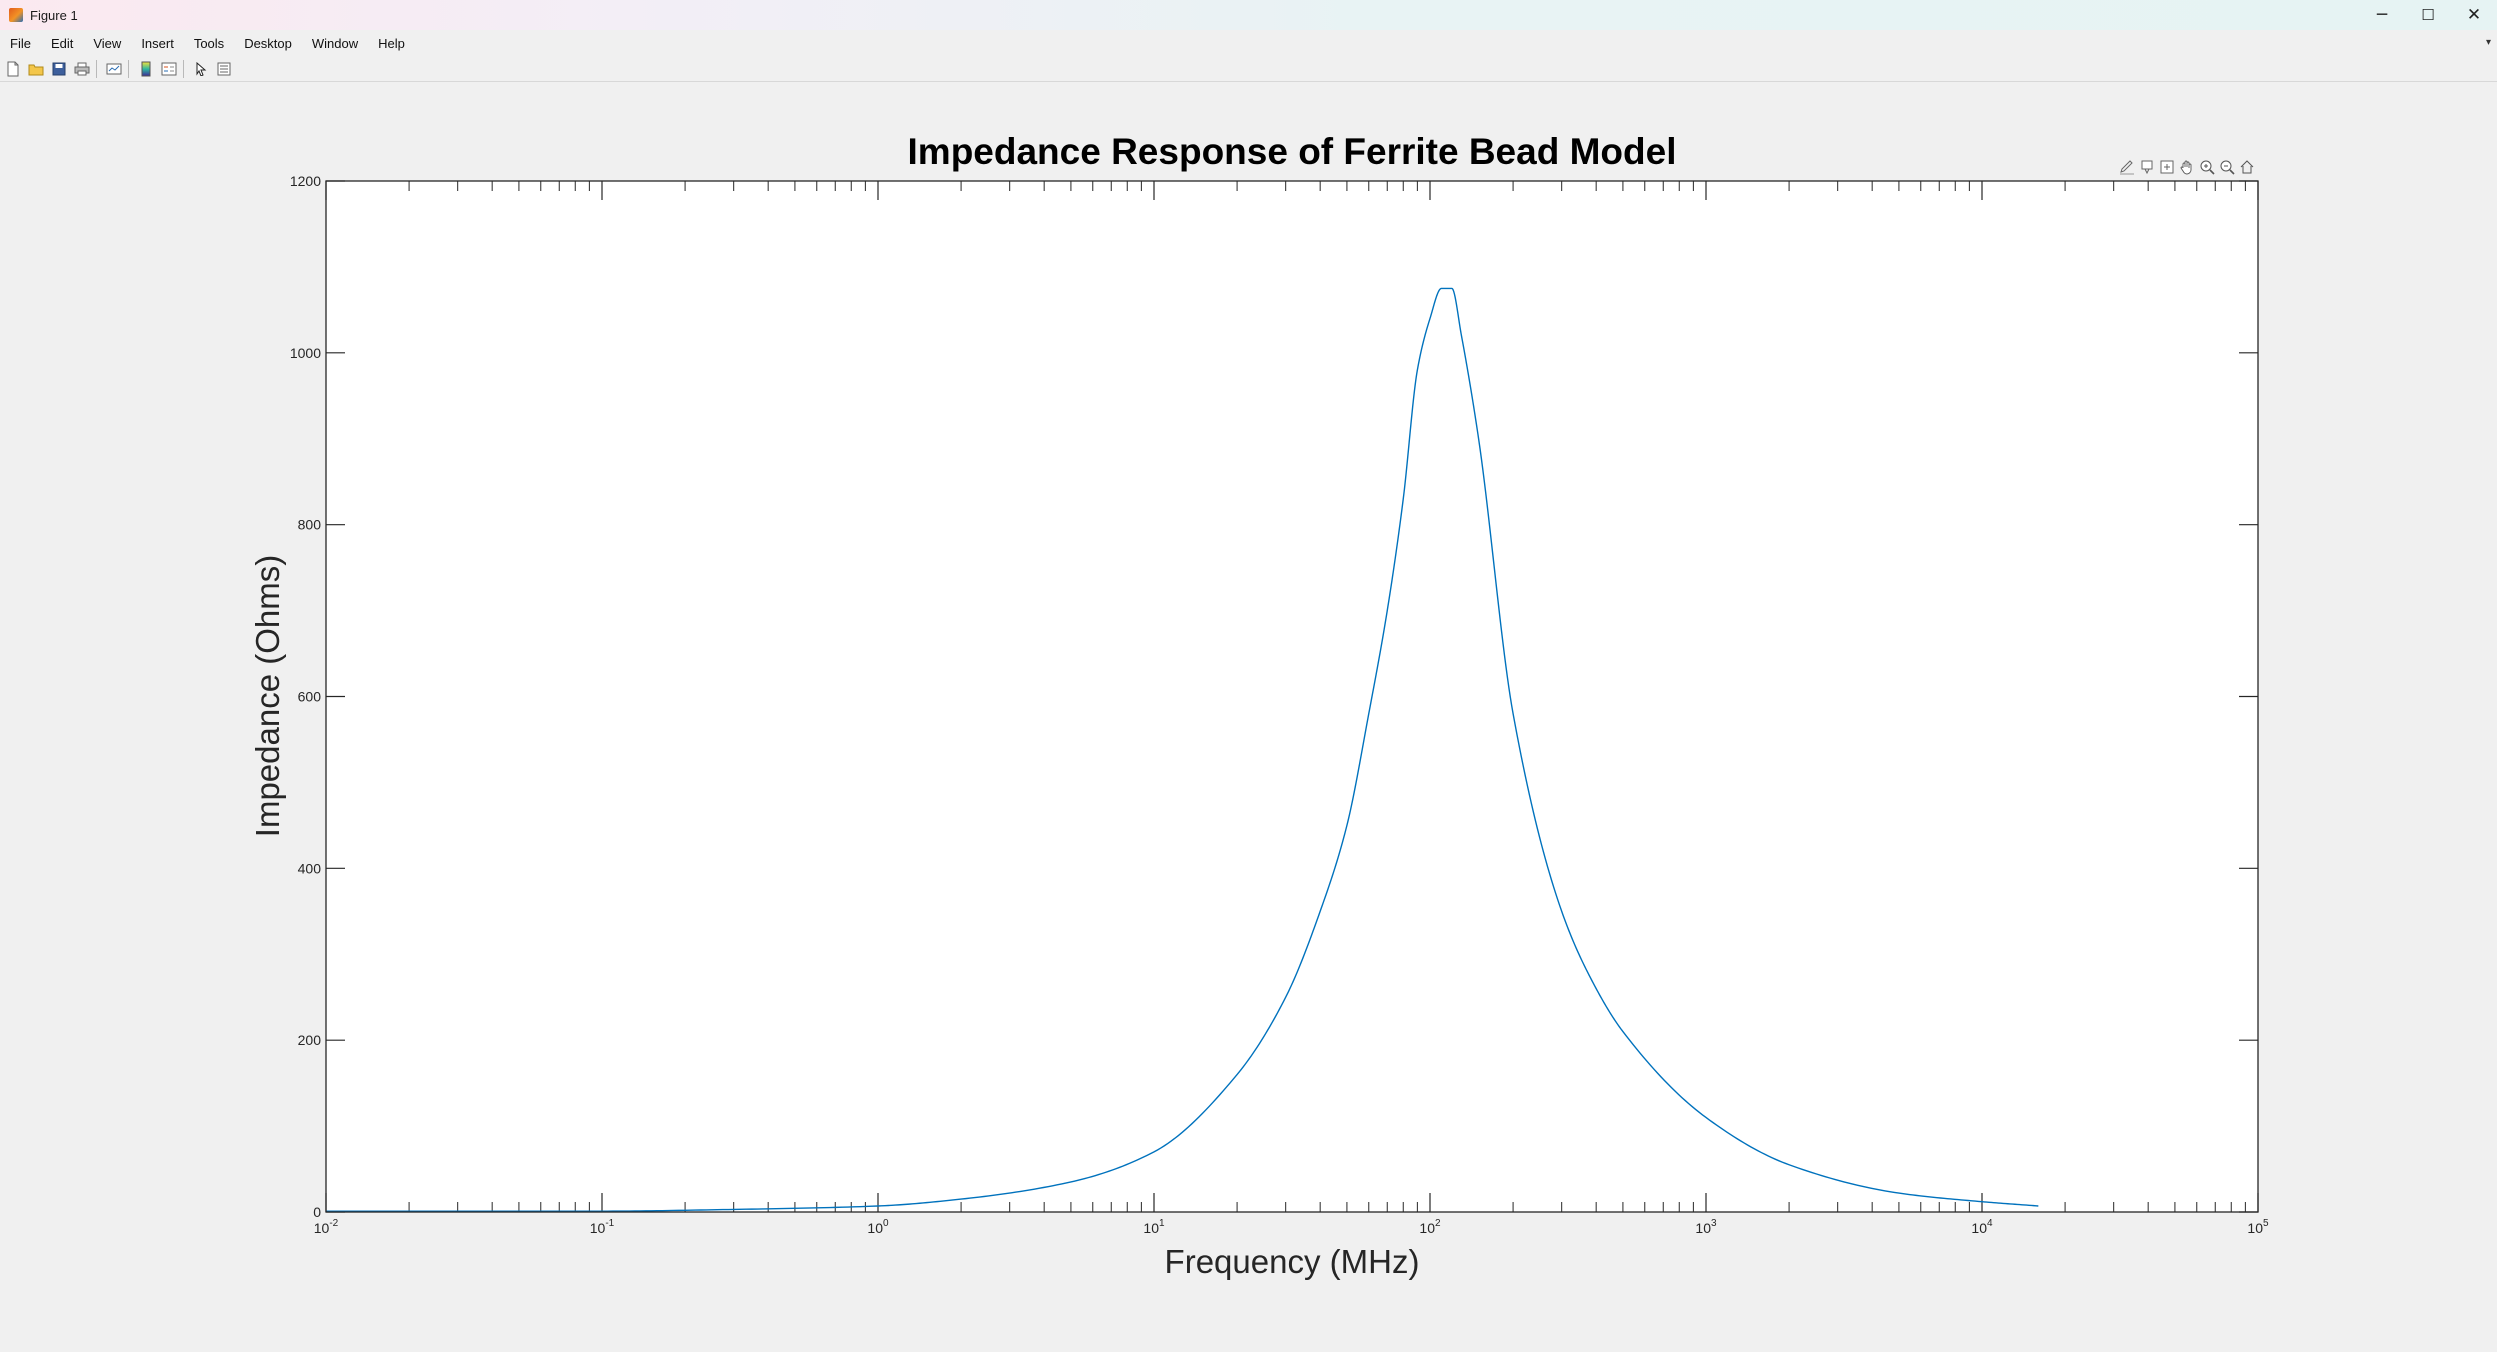 Image resolution: width=2497 pixels, height=1352 pixels. Describe the element at coordinates (1162, 1223) in the screenshot. I see `x-tick-exponent: 1` at that location.